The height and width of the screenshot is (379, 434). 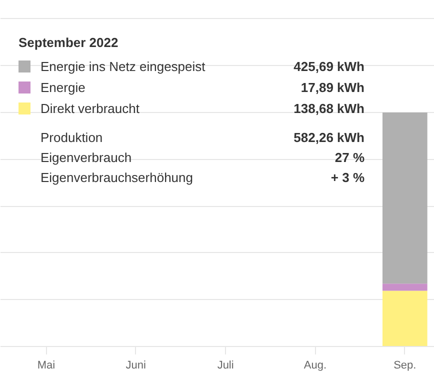 What do you see at coordinates (349, 157) in the screenshot?
I see `annotation: 27 %` at bounding box center [349, 157].